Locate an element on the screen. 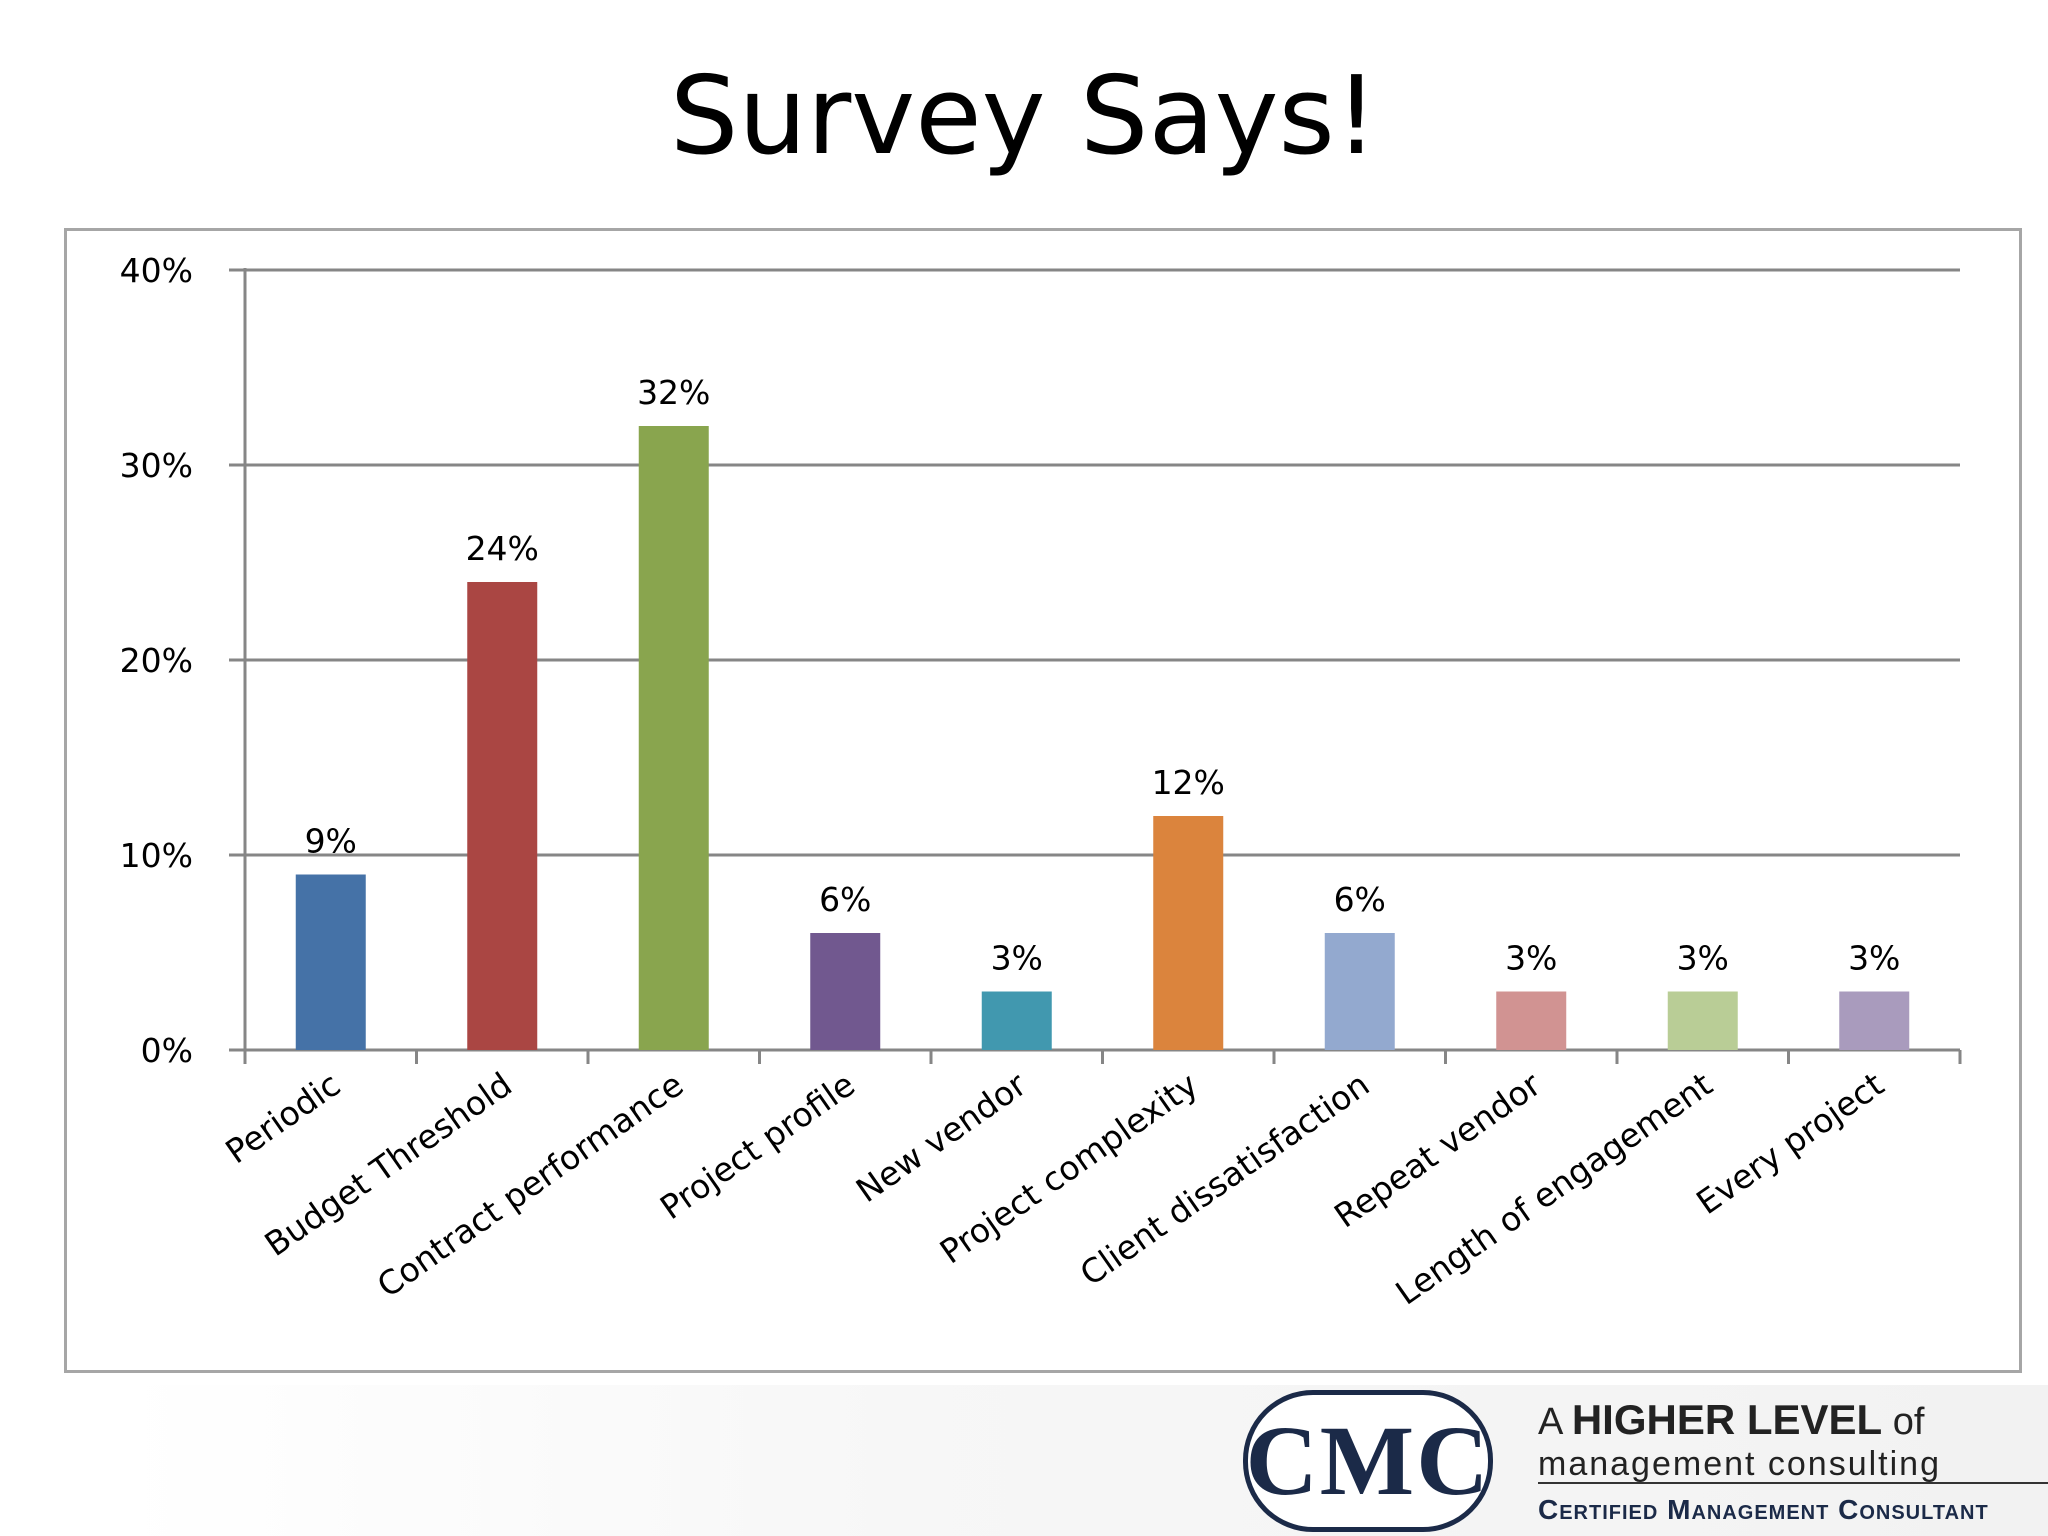 The image size is (2048, 1536). y-tick-label: 20% is located at coordinates (156, 660).